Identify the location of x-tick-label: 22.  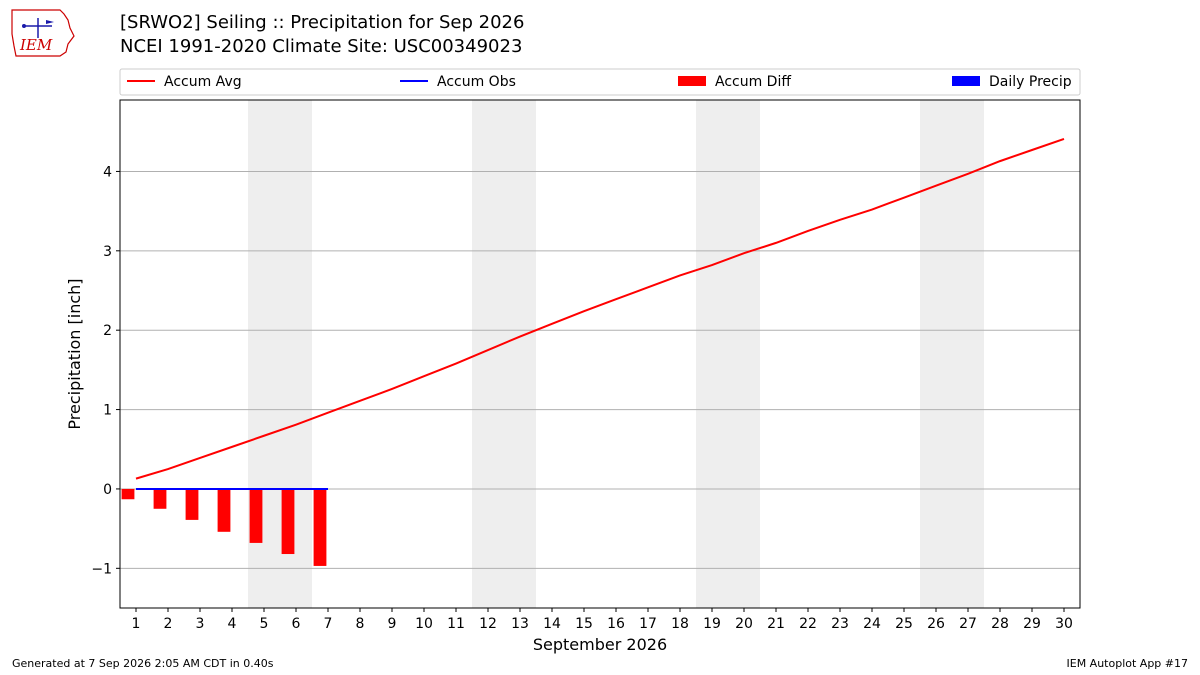
(808, 624).